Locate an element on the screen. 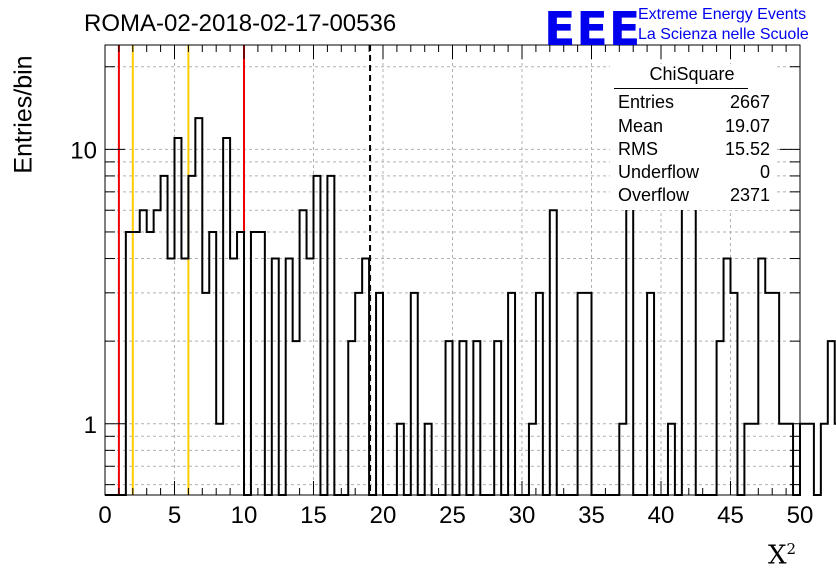  x-tick-label: 20 is located at coordinates (383, 515).